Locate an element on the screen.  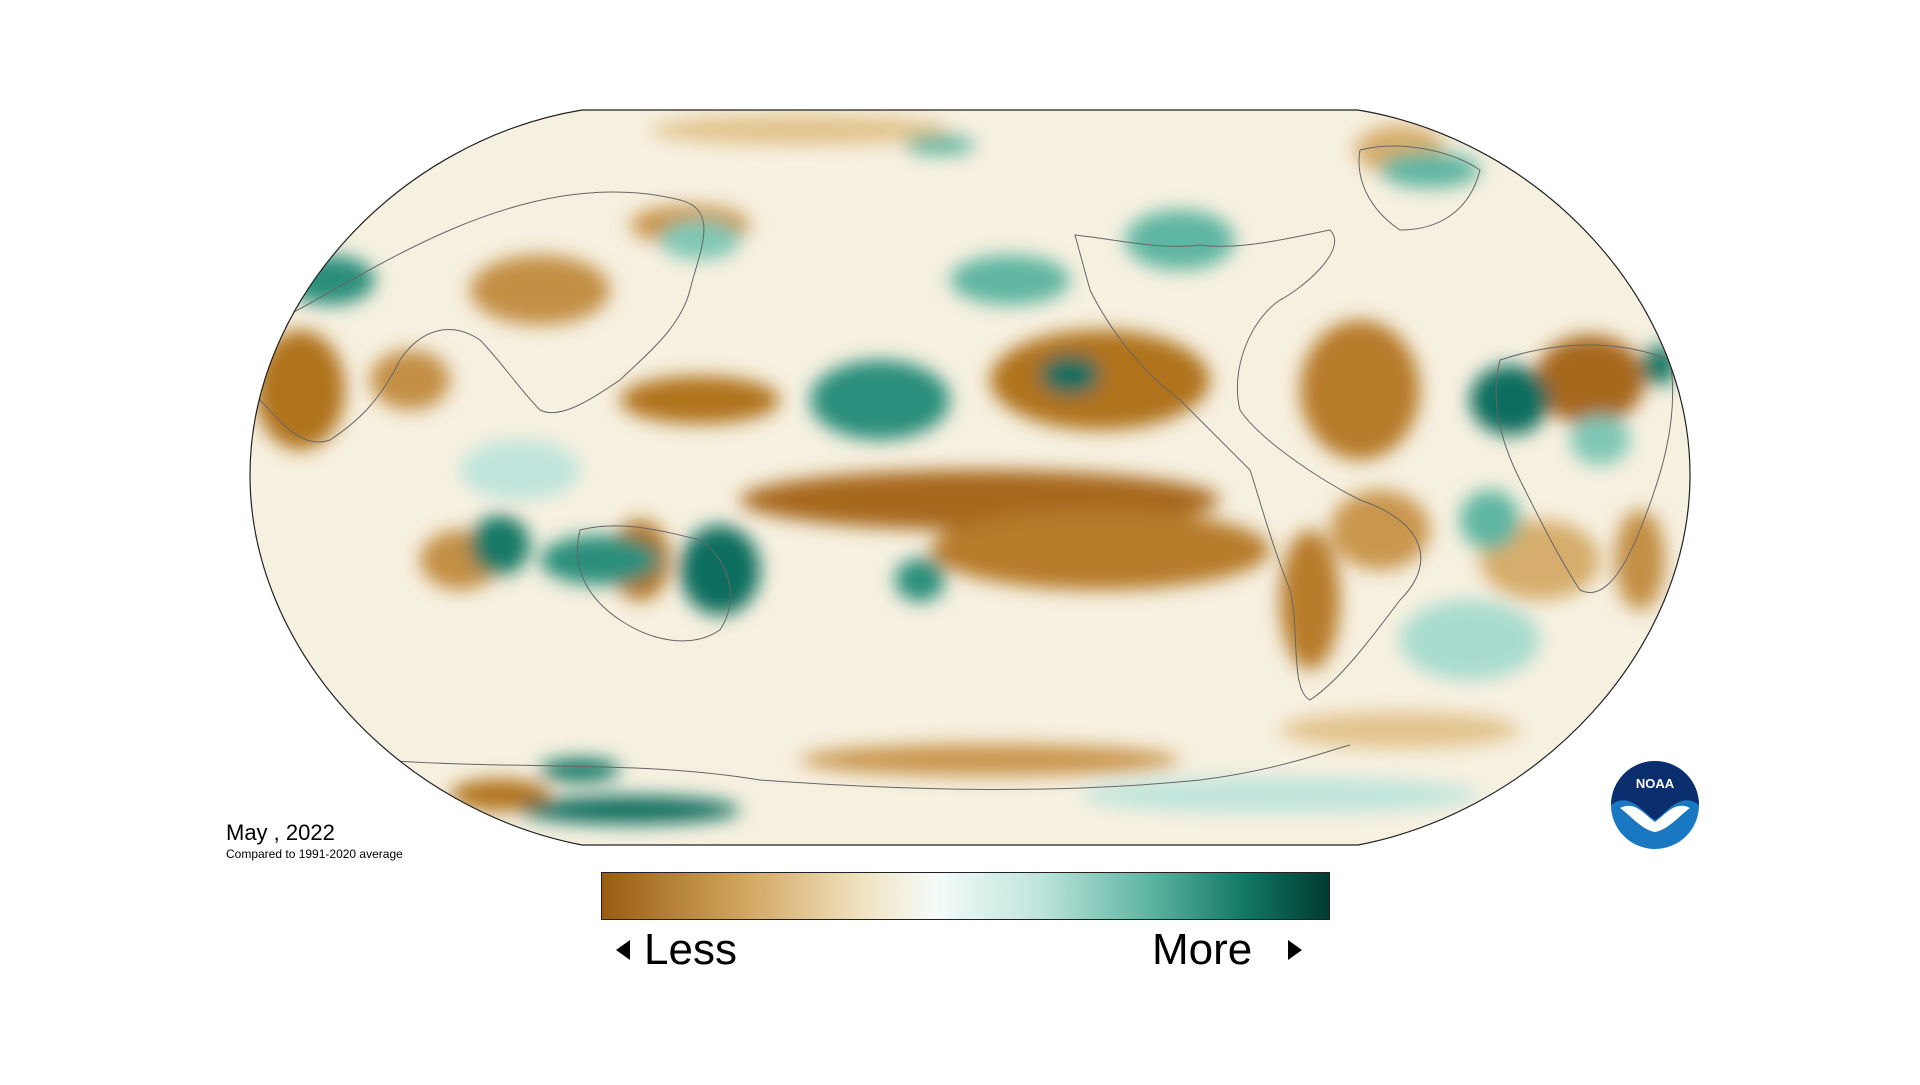
eurasia-outline is located at coordinates (482, 317).